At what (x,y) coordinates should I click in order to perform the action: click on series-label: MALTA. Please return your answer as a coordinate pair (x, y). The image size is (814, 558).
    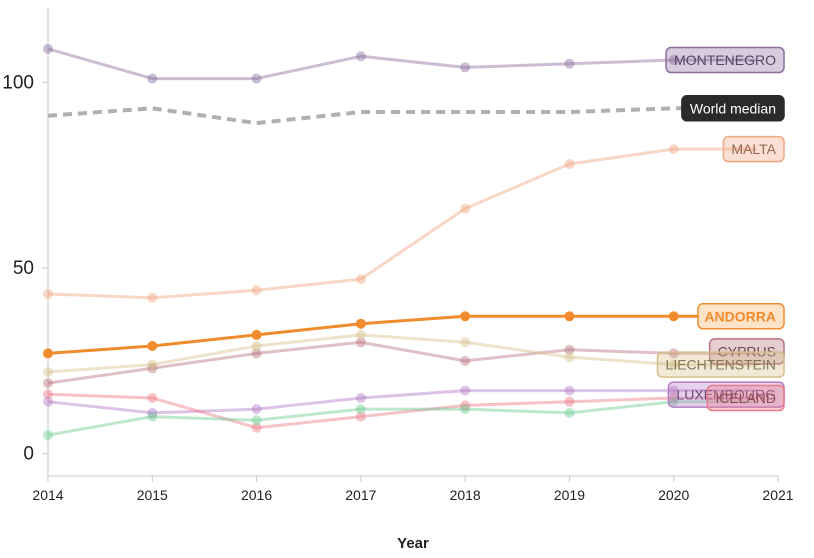
    Looking at the image, I should click on (753, 149).